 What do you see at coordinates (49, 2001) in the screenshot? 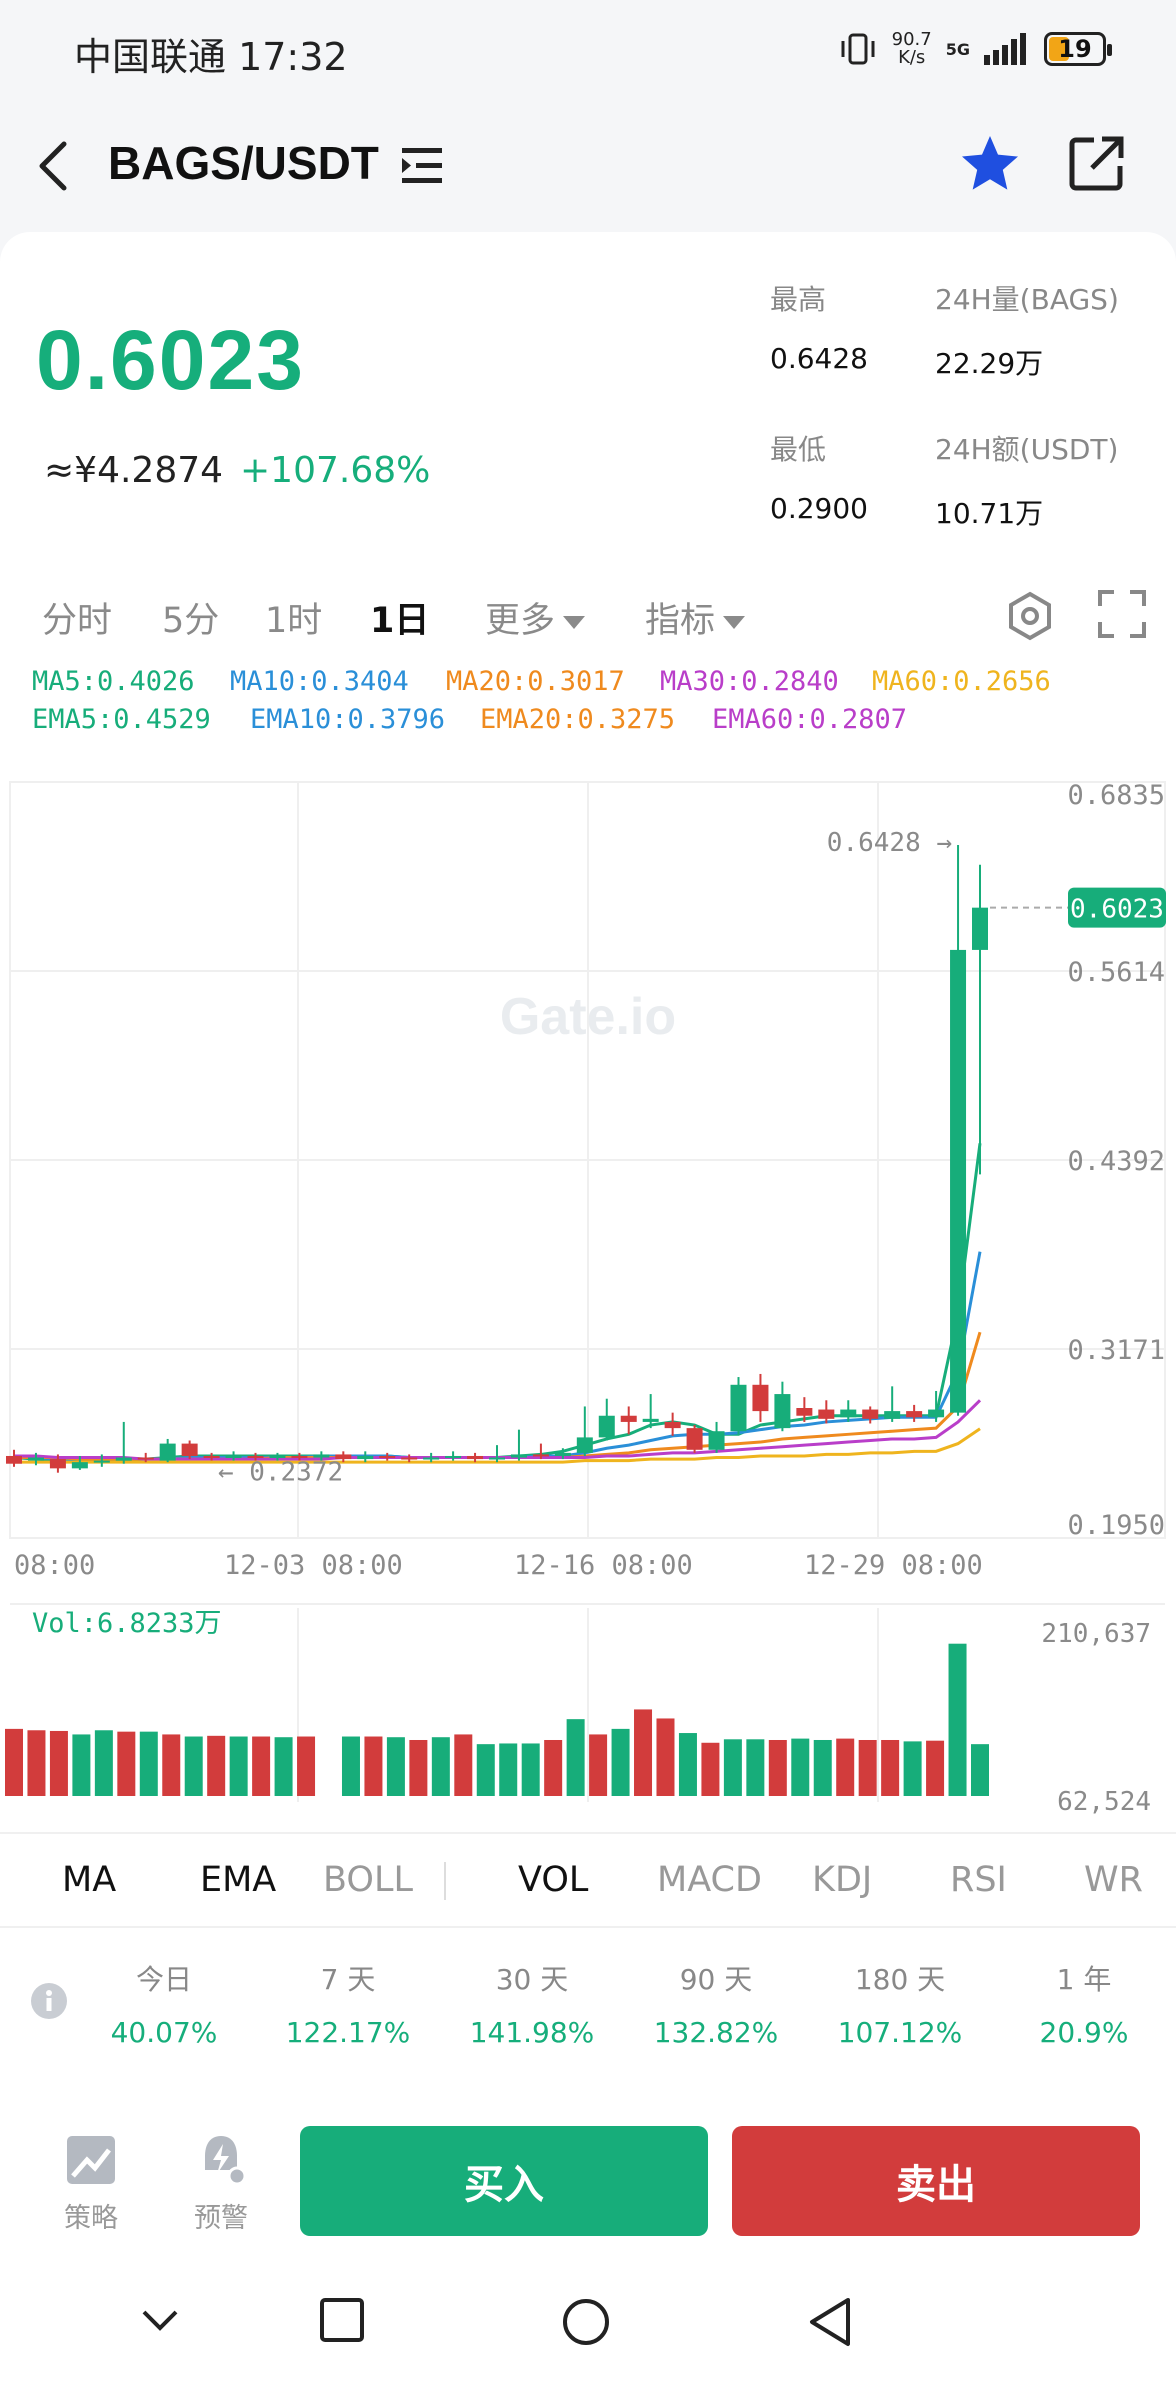
I see `info-icon` at bounding box center [49, 2001].